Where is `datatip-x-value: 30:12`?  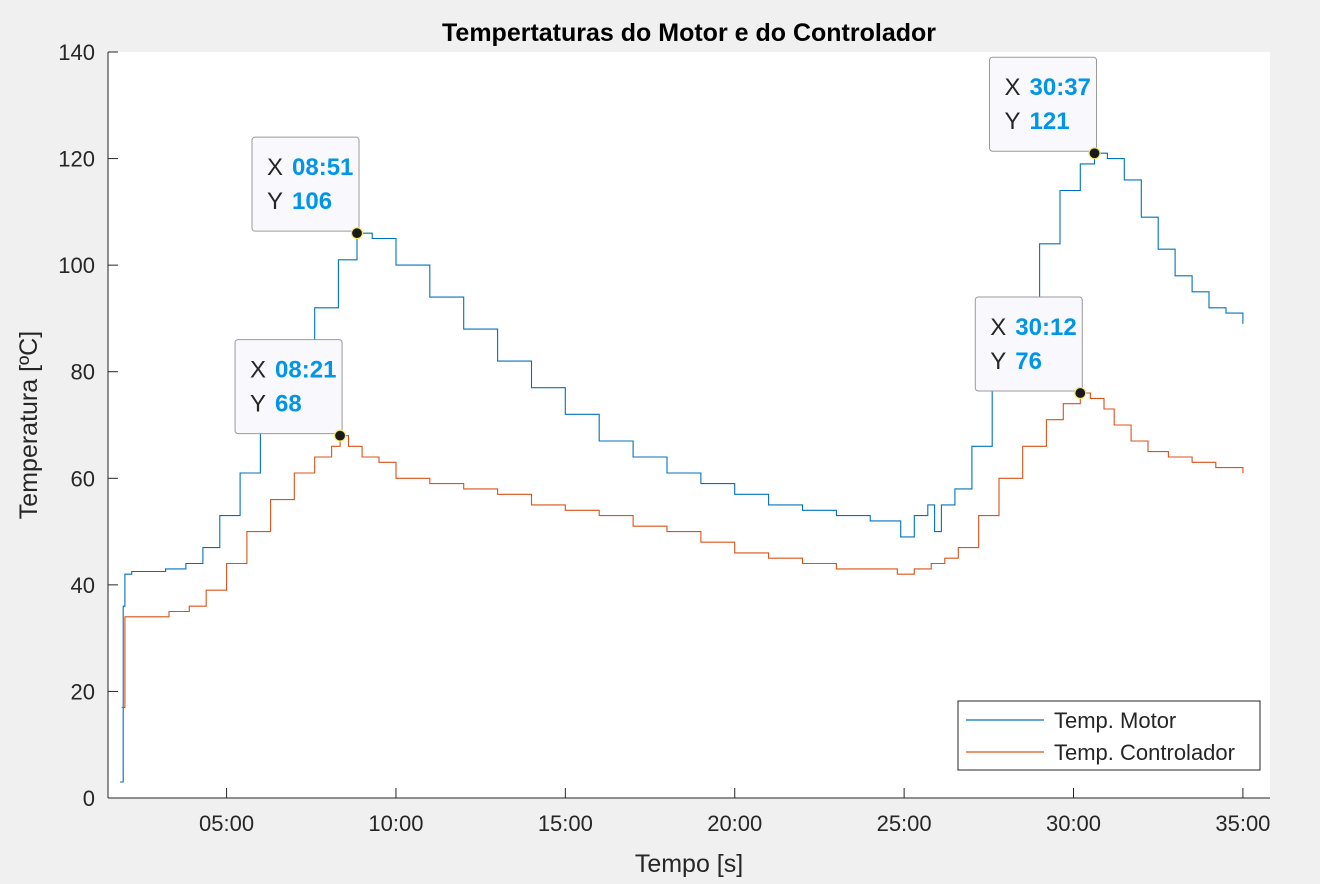 datatip-x-value: 30:12 is located at coordinates (1045, 327).